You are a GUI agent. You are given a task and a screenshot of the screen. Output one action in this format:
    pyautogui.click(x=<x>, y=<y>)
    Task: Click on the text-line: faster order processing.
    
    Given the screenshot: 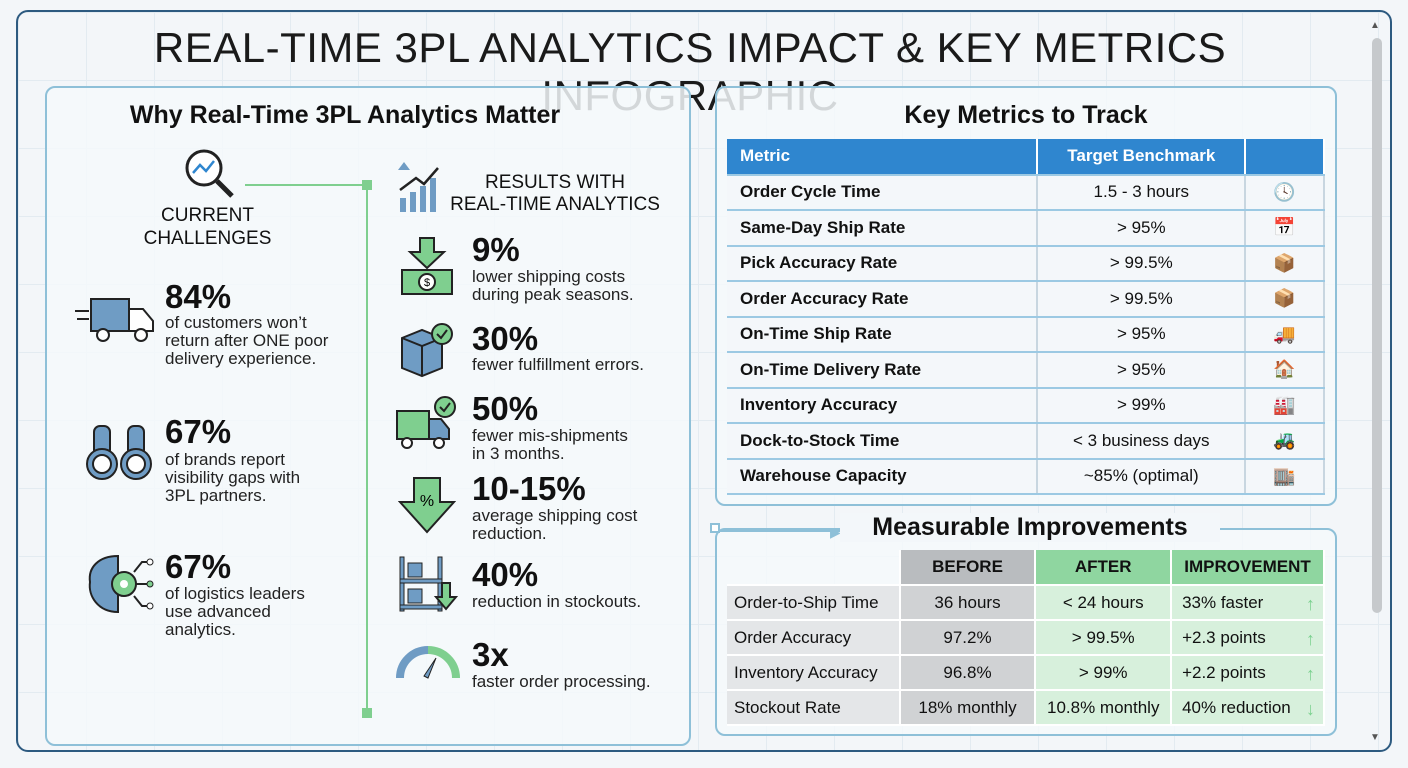 What is the action you would take?
    pyautogui.click(x=561, y=681)
    